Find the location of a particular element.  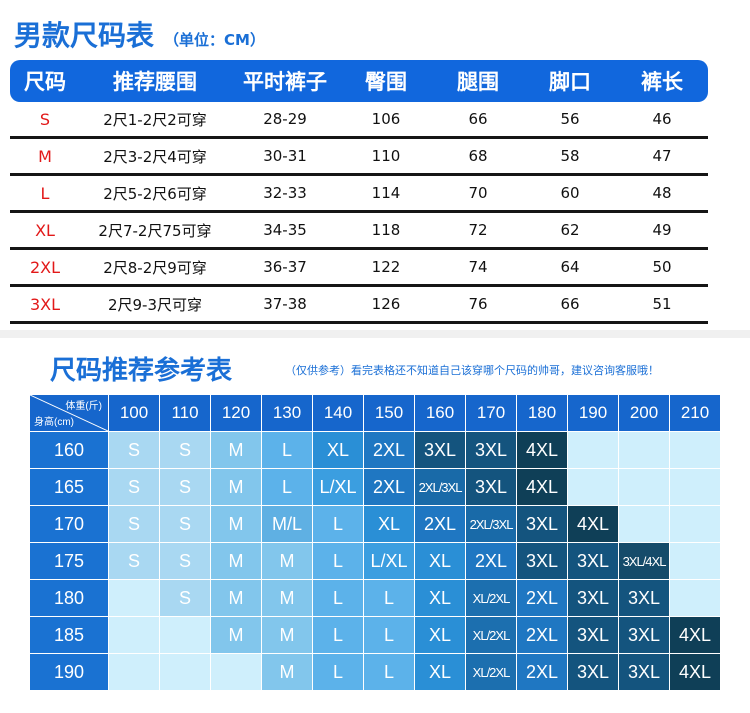

cell-usual-pants: 32-33 is located at coordinates (285, 193).